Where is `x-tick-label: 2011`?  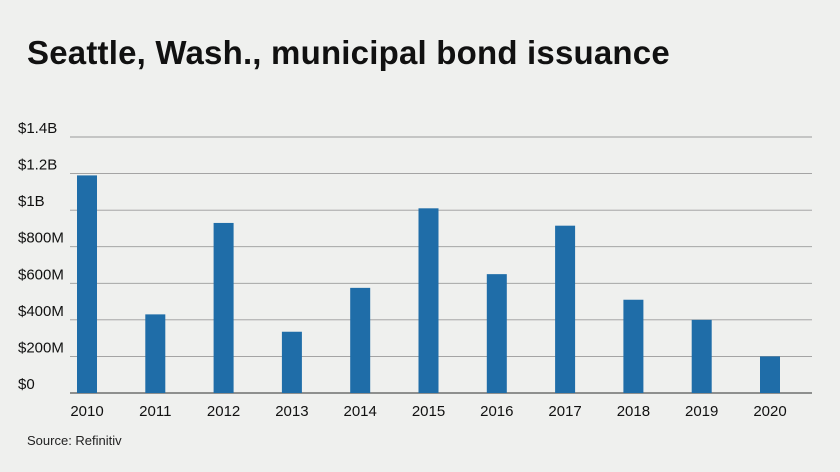 x-tick-label: 2011 is located at coordinates (155, 411).